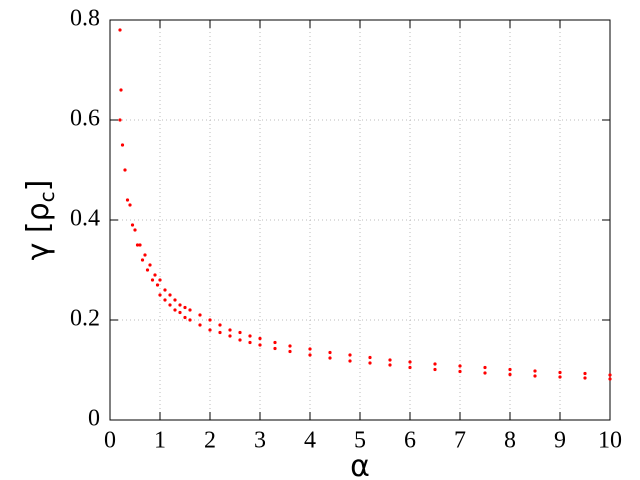 Image resolution: width=640 pixels, height=480 pixels. Describe the element at coordinates (38, 231) in the screenshot. I see `y-label-main: γ [ρ` at that location.